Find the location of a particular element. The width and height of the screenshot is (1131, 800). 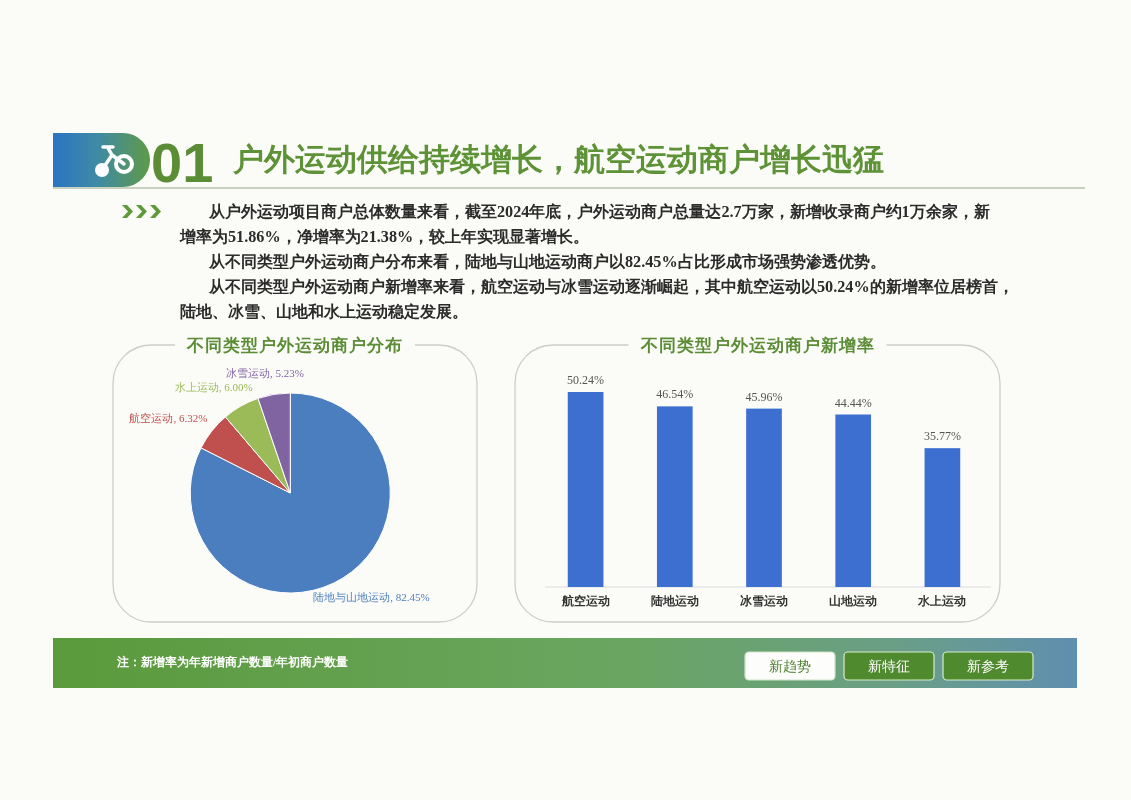

x-tick-label: 山地运动 is located at coordinates (853, 601).